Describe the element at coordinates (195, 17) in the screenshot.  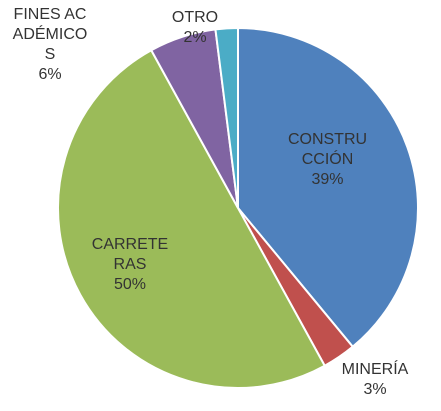
I see `category-label: OTRO` at that location.